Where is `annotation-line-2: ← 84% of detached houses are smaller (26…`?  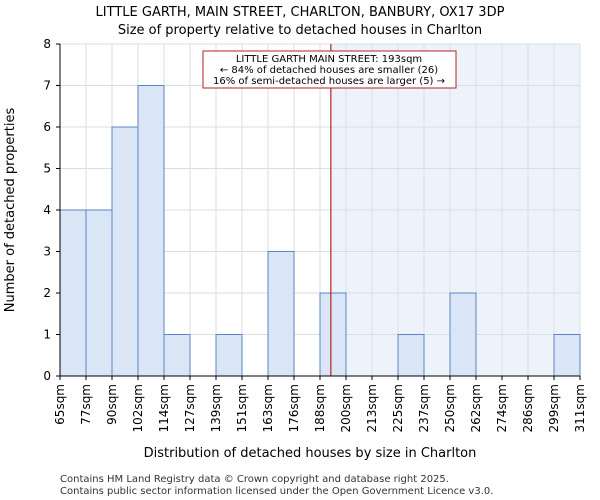
annotation-line-2: ← 84% of detached houses are smaller (26… is located at coordinates (329, 70).